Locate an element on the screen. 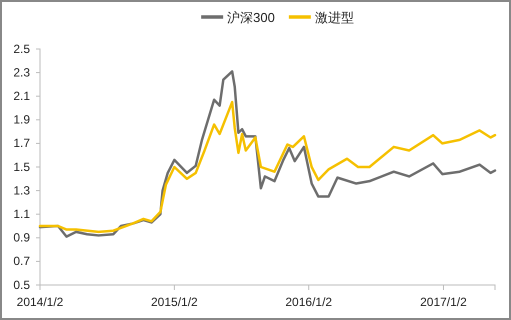 Image resolution: width=511 pixels, height=320 pixels. y-tick-label: 1.3 is located at coordinates (21, 190).